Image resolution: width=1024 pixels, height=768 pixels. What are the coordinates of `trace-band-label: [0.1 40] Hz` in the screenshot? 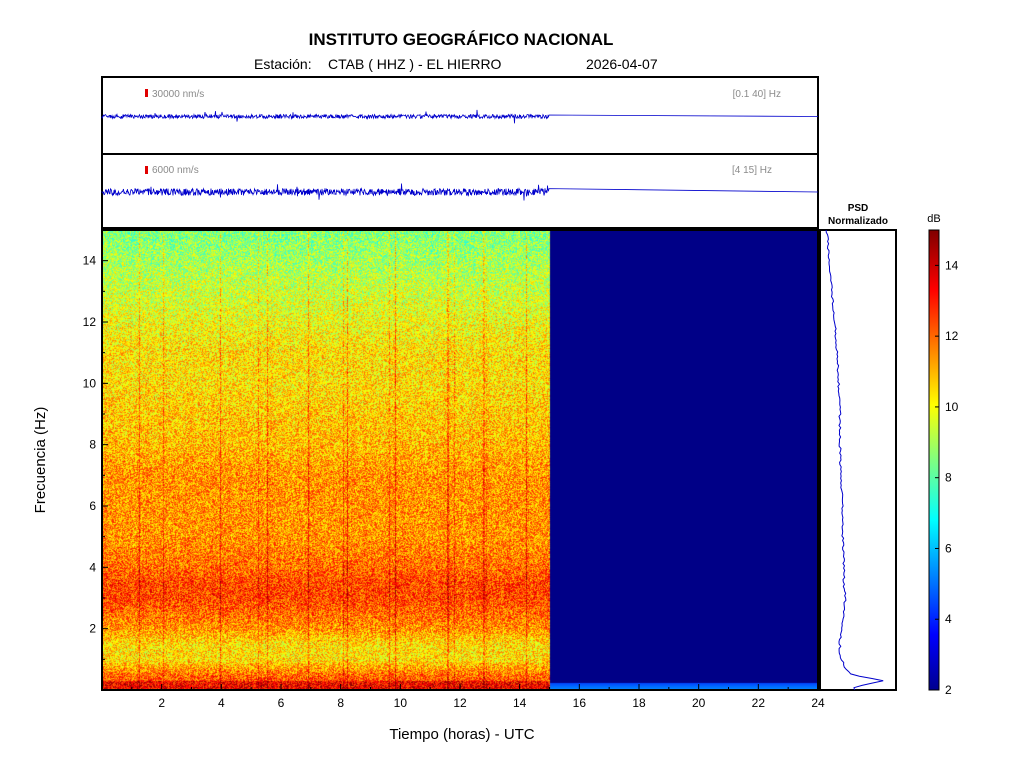 It's located at (757, 94).